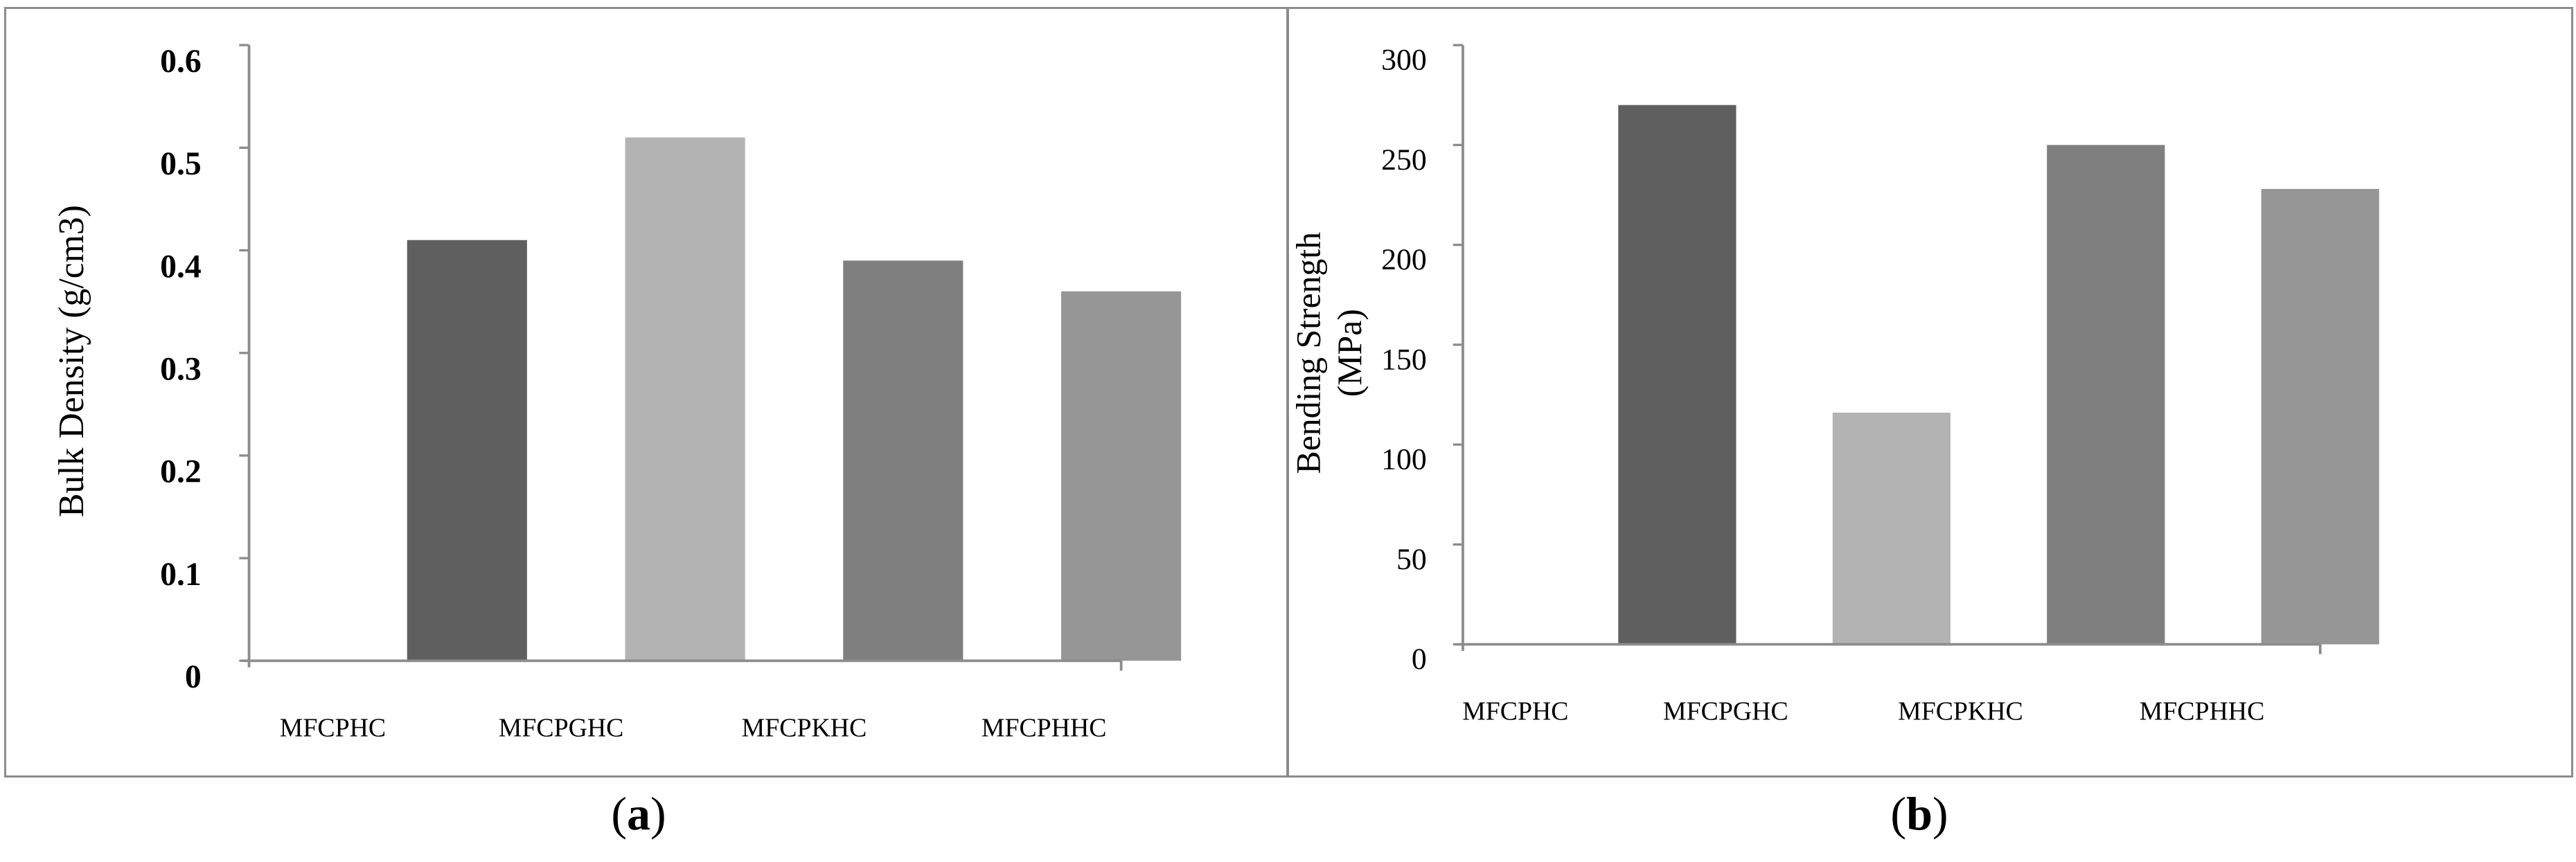 This screenshot has width=2576, height=862. What do you see at coordinates (1309, 353) in the screenshot?
I see `y-axis-title-b-line-1: Bending Strength` at bounding box center [1309, 353].